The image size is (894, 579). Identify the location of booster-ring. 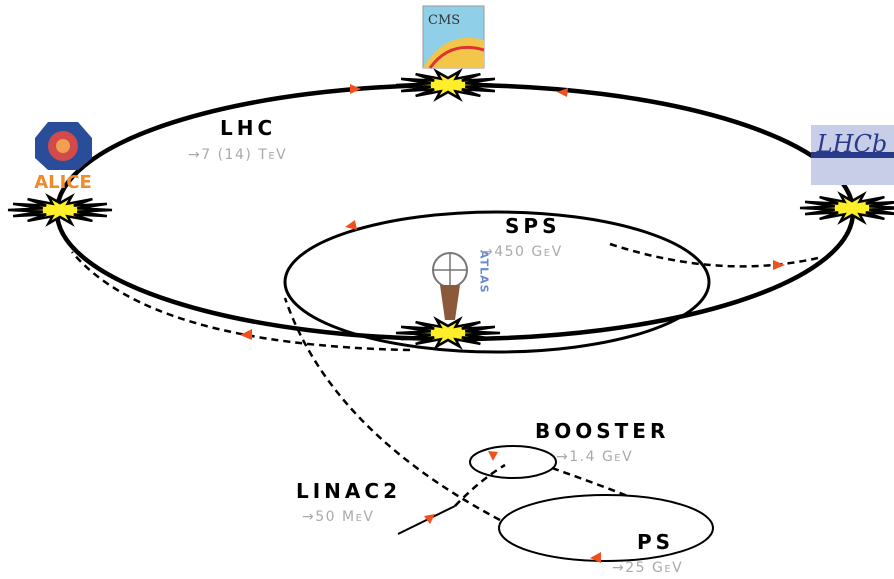
(513, 462).